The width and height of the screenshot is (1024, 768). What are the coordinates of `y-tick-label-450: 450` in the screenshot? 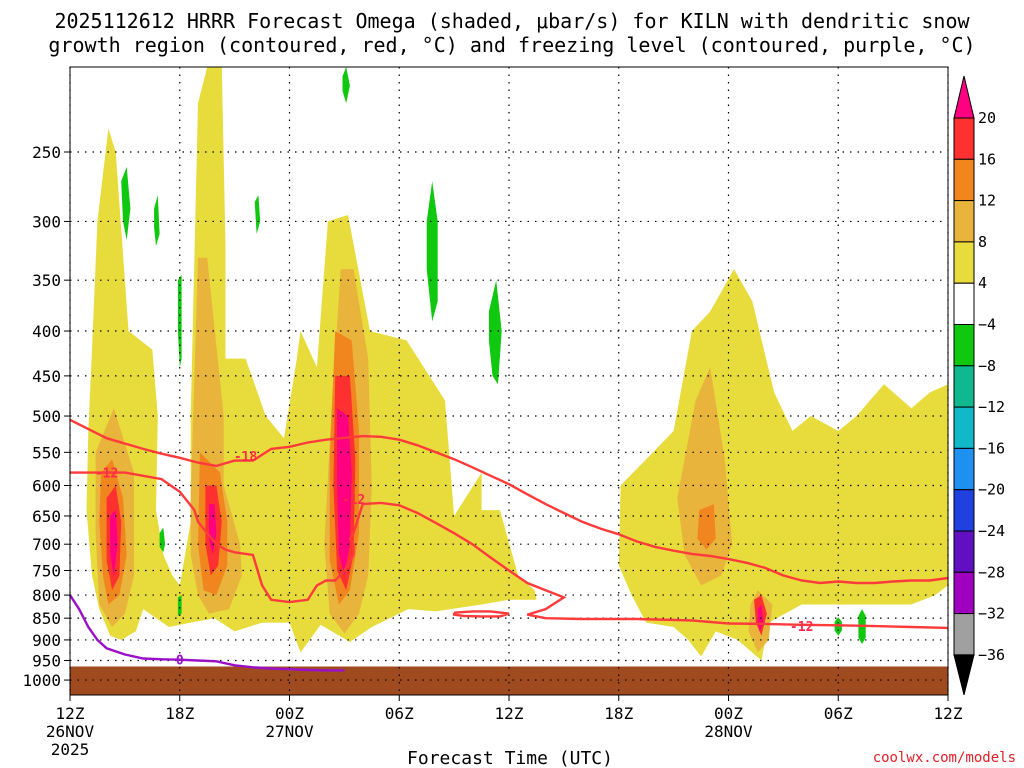 It's located at (46, 376).